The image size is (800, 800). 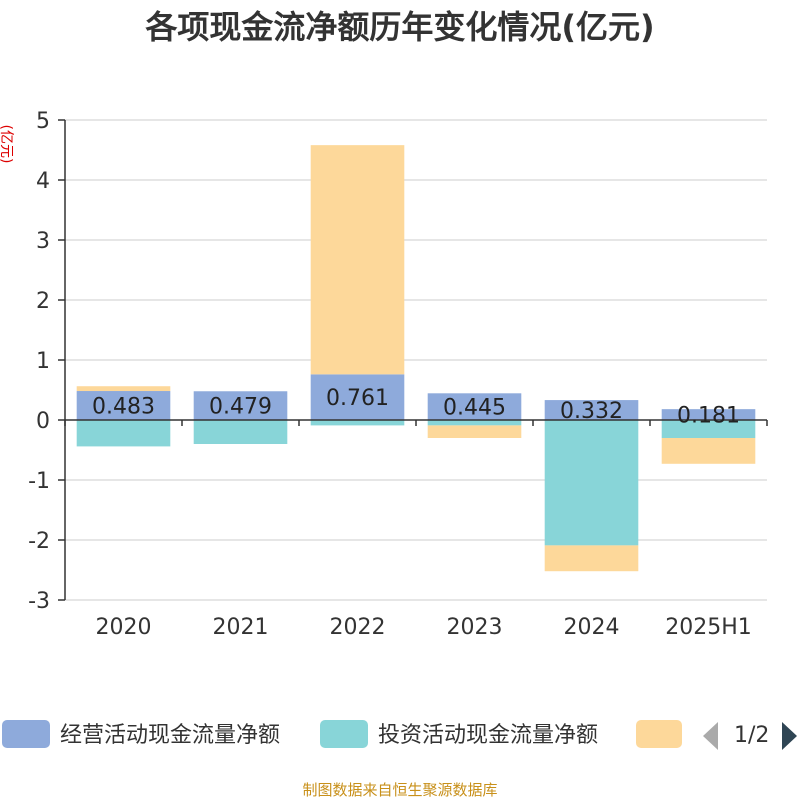 What do you see at coordinates (592, 627) in the screenshot?
I see `x-tick-label: 2024` at bounding box center [592, 627].